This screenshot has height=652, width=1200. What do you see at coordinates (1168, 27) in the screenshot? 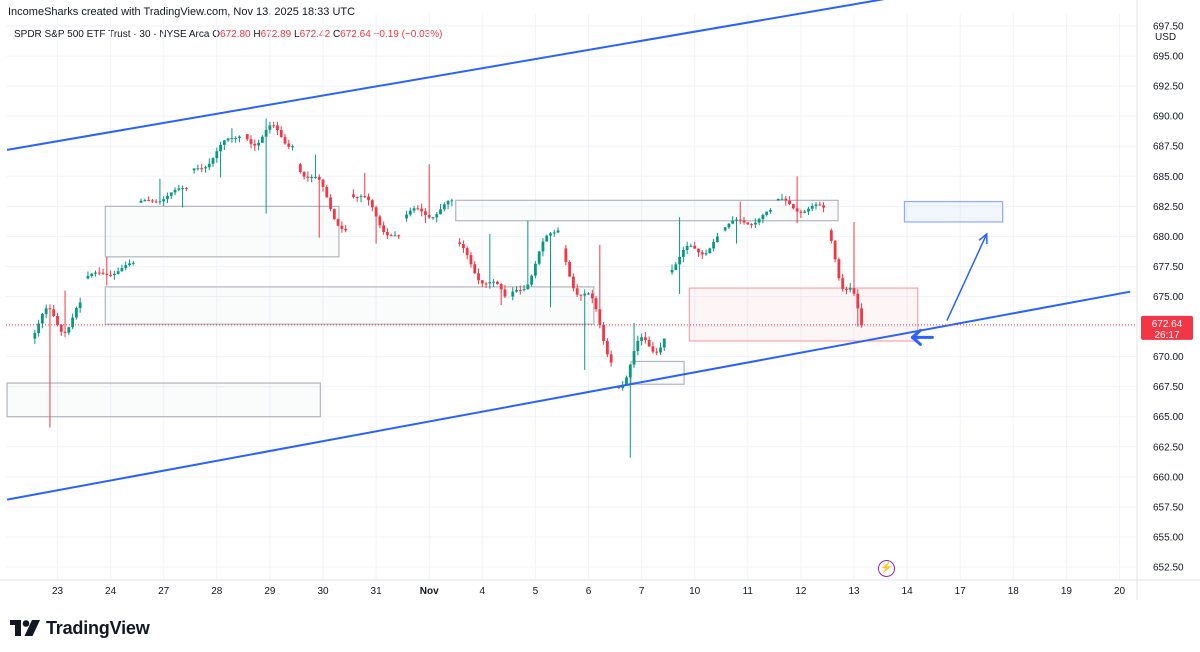
I see `y-tick-label: 697.50` at bounding box center [1168, 27].